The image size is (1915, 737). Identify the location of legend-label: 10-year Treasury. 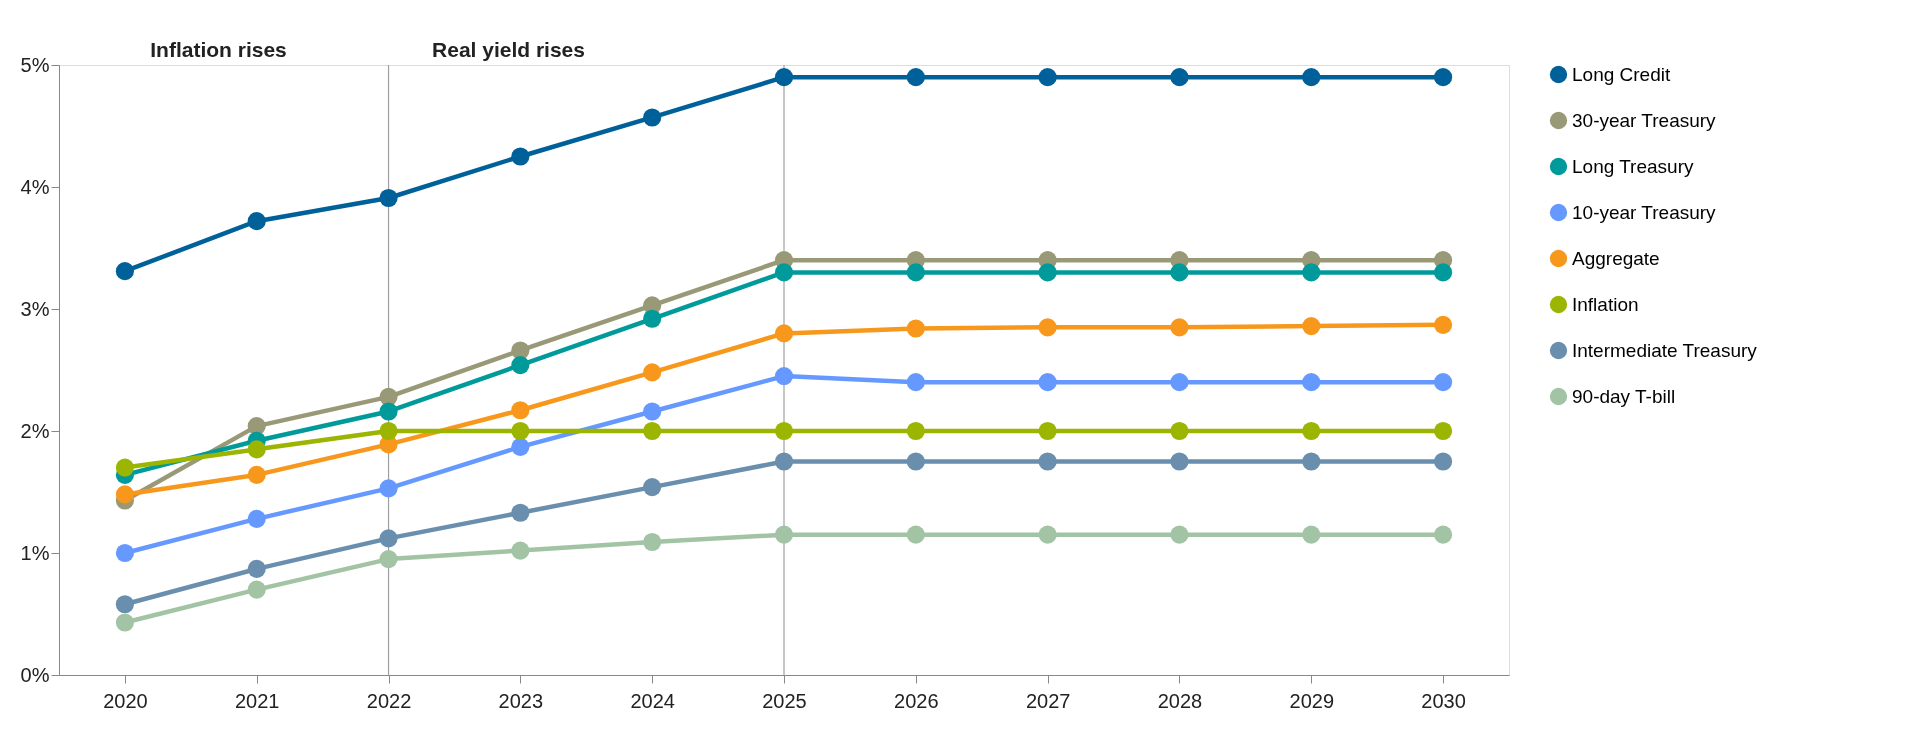
(1644, 212).